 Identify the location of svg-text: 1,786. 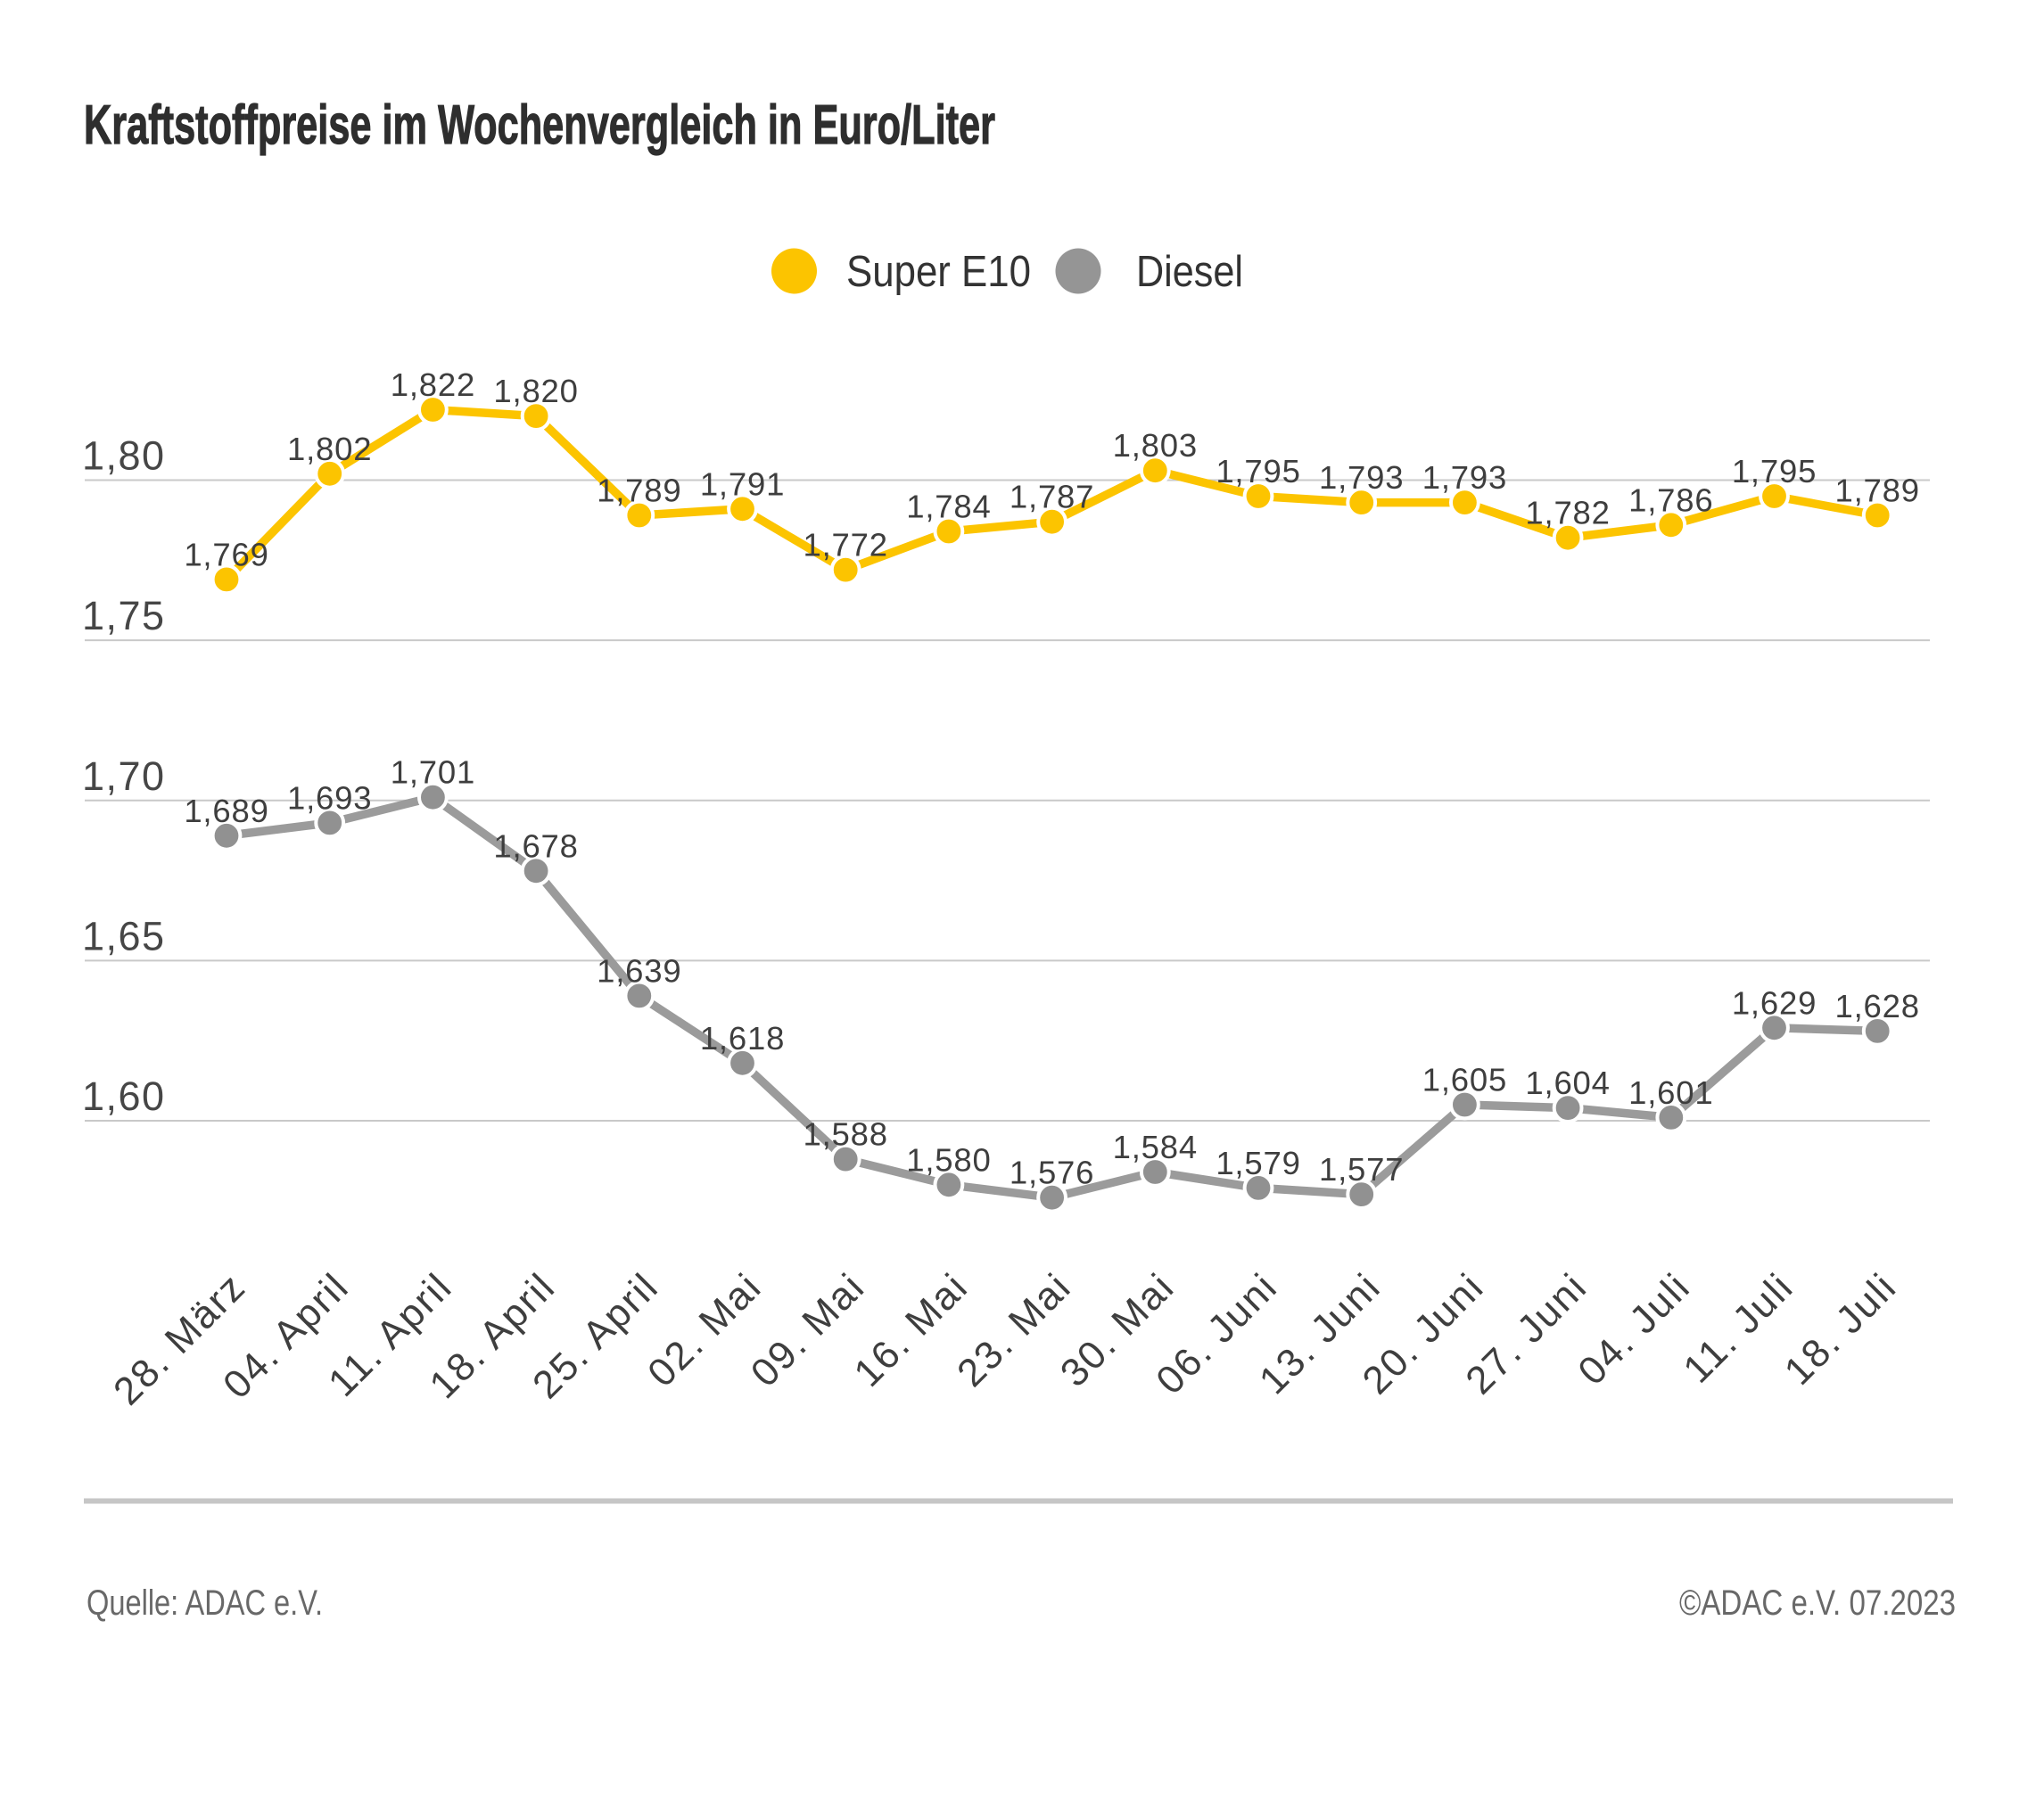
(1671, 499).